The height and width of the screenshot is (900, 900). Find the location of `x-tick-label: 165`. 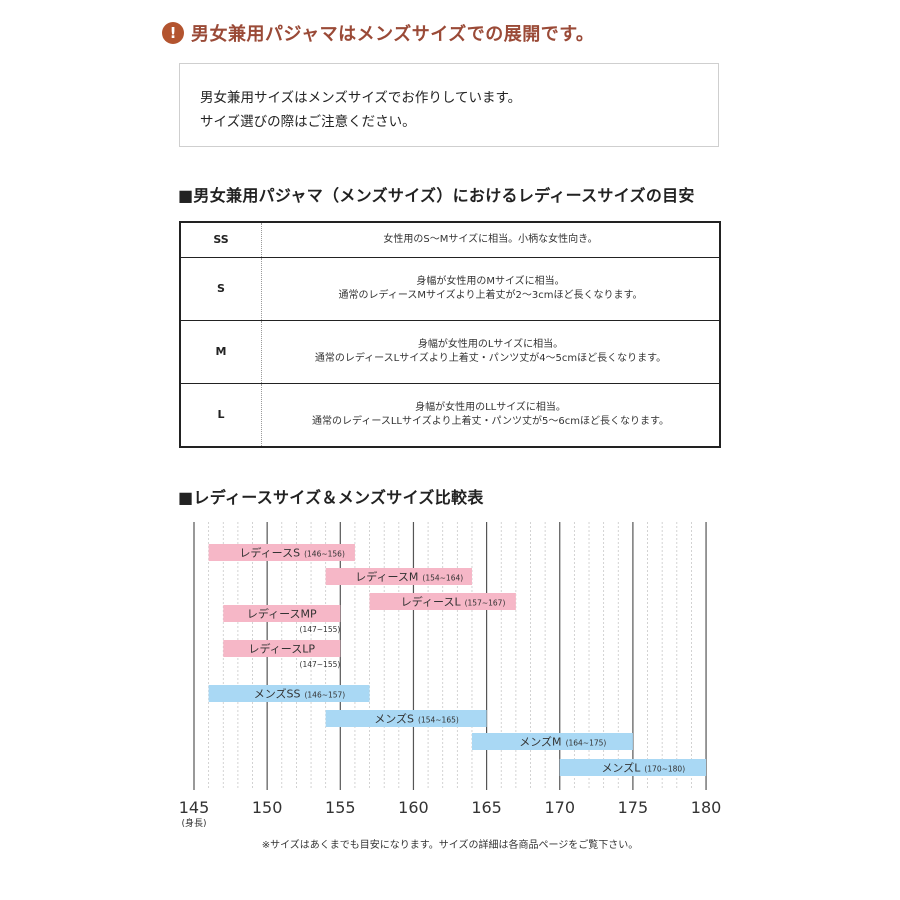

x-tick-label: 165 is located at coordinates (486, 807).